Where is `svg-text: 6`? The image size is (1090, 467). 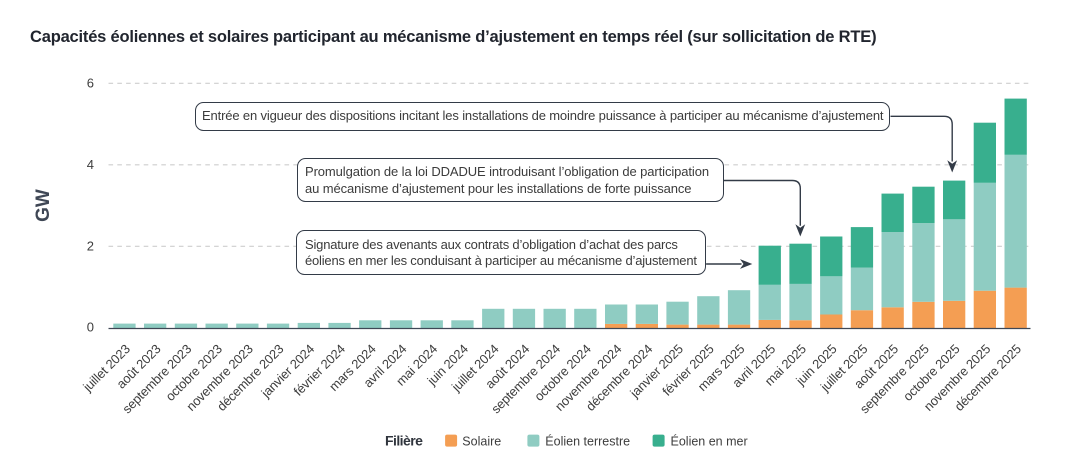 svg-text: 6 is located at coordinates (90, 82).